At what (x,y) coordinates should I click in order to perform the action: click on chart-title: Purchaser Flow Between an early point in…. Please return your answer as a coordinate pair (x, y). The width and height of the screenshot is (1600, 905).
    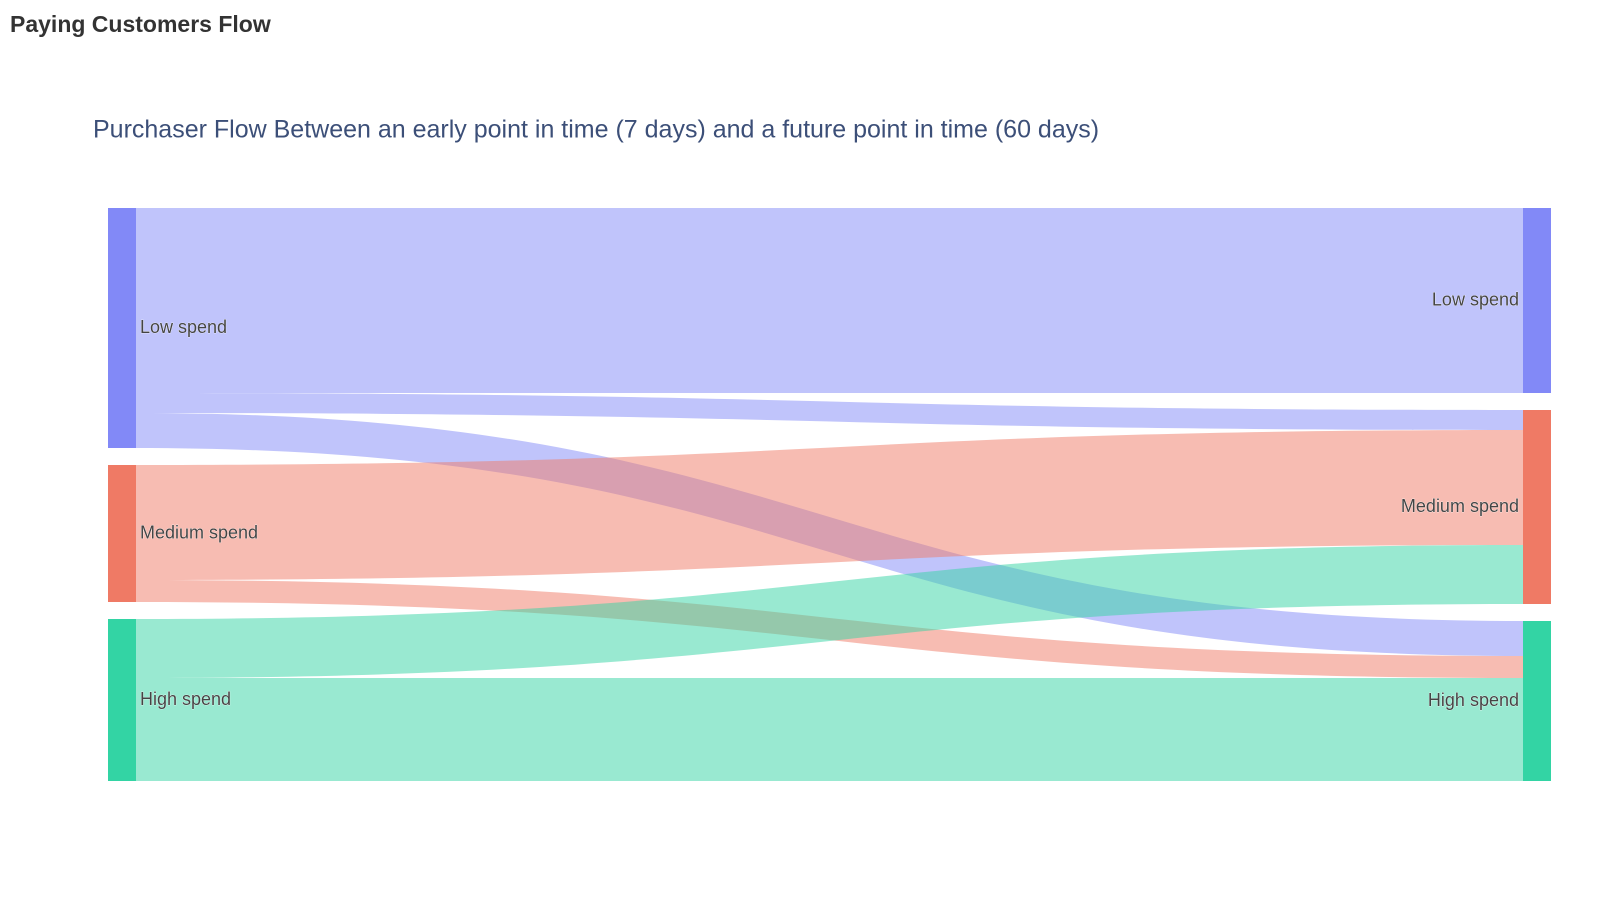
    Looking at the image, I should click on (596, 130).